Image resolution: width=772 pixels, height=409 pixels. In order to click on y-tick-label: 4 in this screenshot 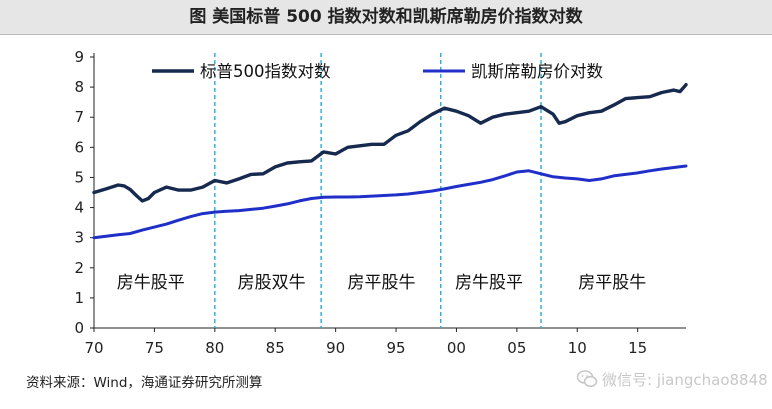, I will do `click(79, 208)`.